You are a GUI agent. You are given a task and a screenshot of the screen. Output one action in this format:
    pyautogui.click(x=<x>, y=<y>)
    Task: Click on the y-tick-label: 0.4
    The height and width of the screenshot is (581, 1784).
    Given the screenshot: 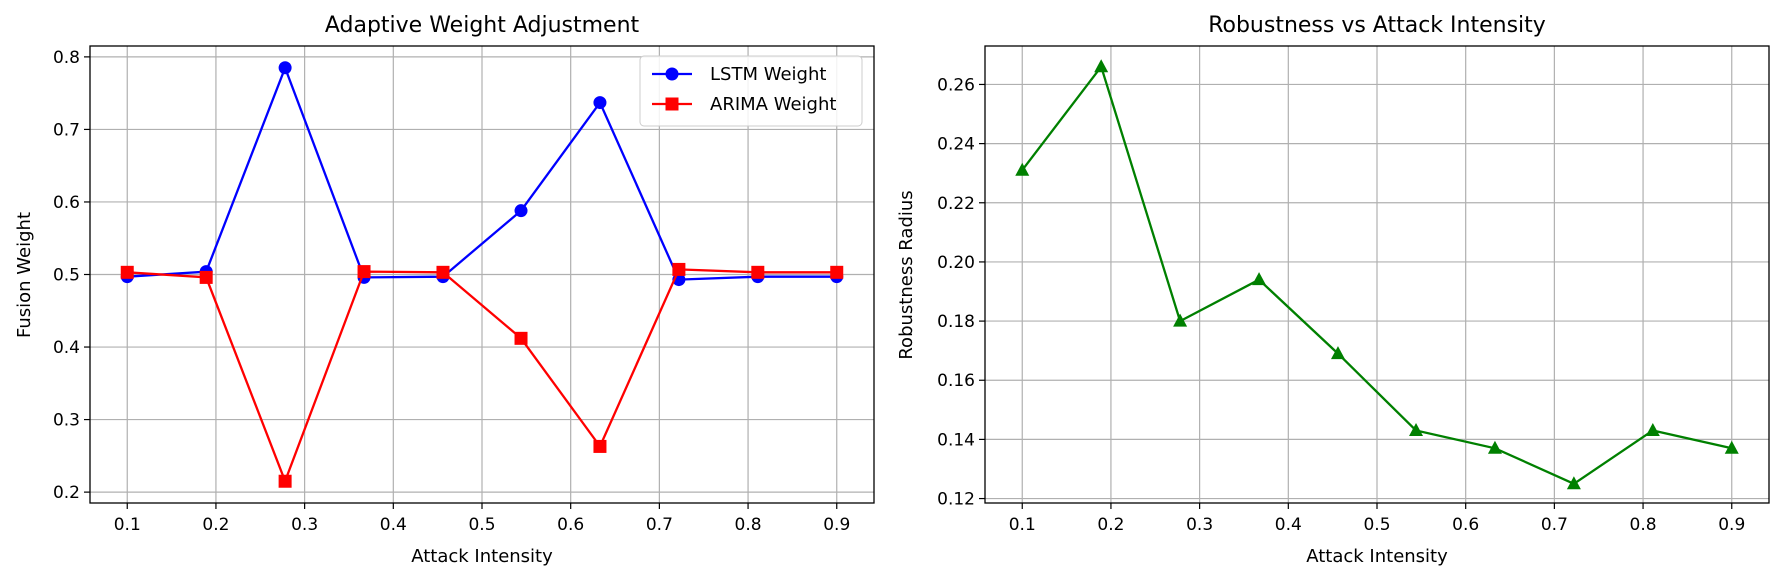 What is the action you would take?
    pyautogui.click(x=66, y=348)
    